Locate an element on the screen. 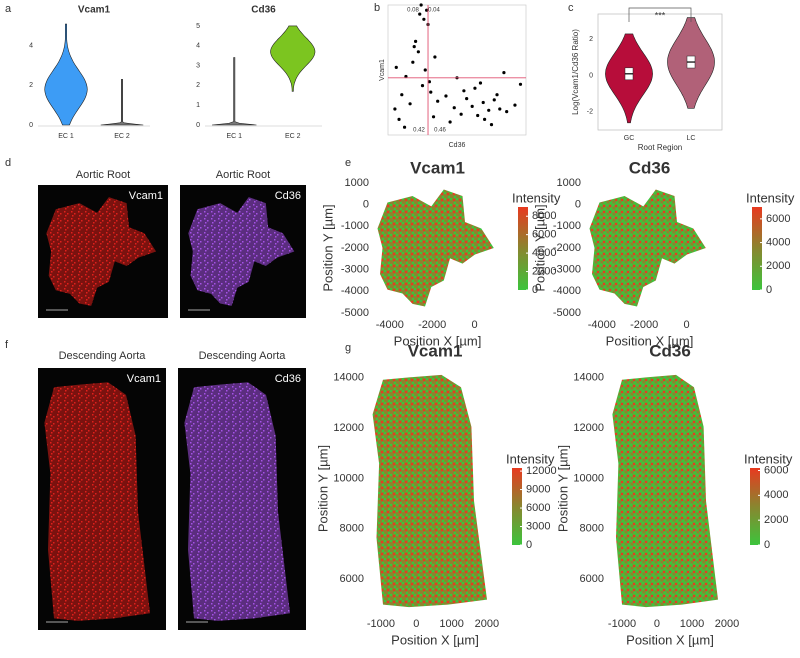 The width and height of the screenshot is (800, 658). chart-title: Cd36 is located at coordinates (263, 10).